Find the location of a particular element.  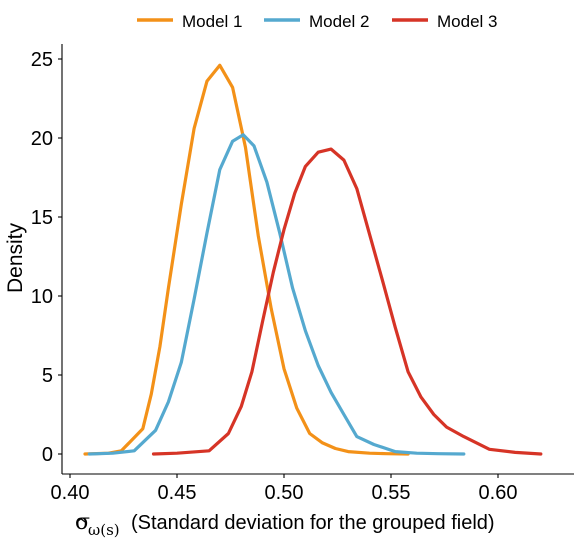

y-axis-ticks: 0 5 10 15 20 25 is located at coordinates (46, 257).